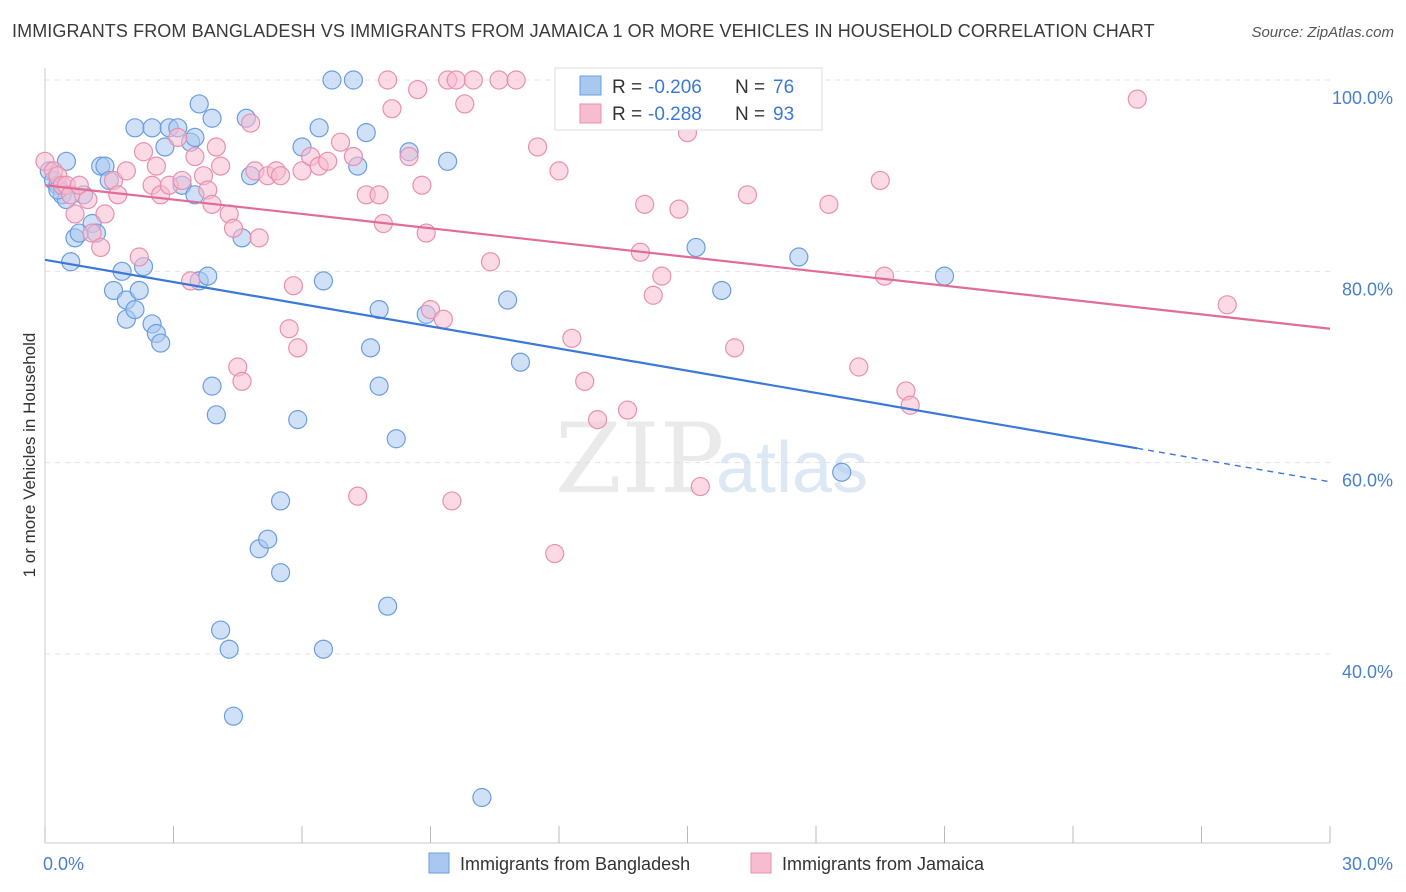 The height and width of the screenshot is (892, 1406). What do you see at coordinates (675, 114) in the screenshot?
I see `stats-r-value-jamaica: -0.288` at bounding box center [675, 114].